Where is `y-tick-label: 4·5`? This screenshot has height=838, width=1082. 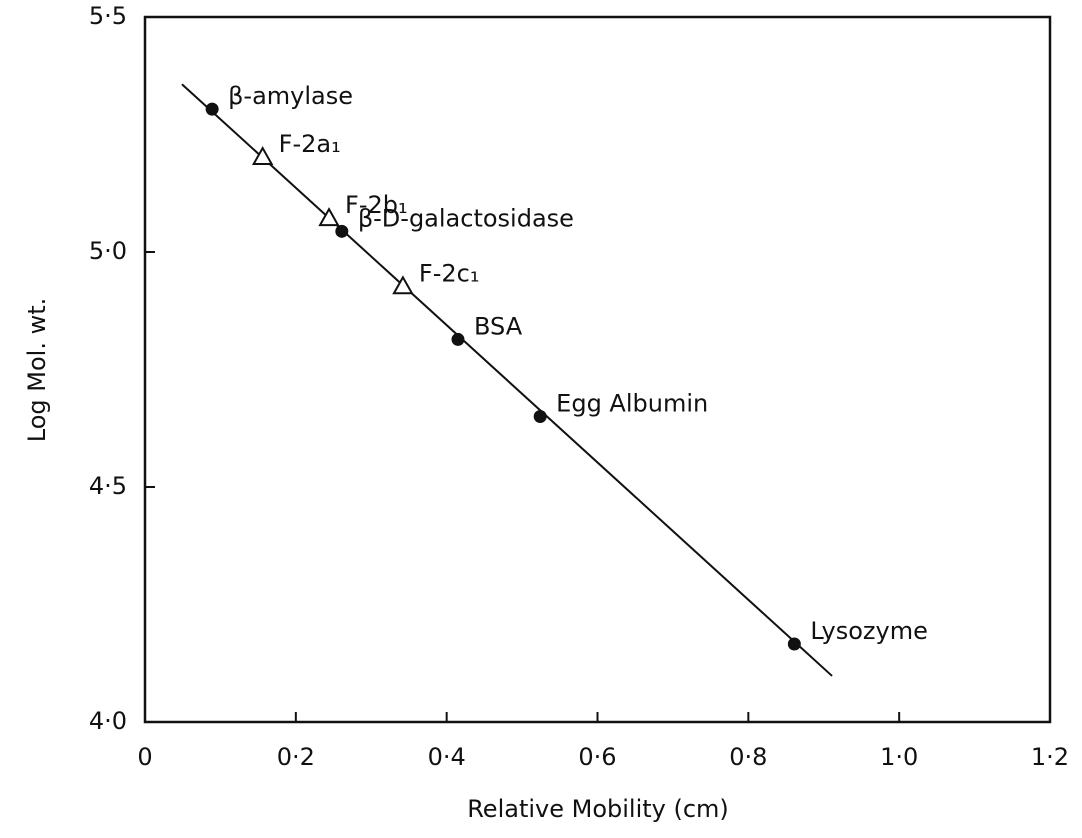 y-tick-label: 4·5 is located at coordinates (108, 486).